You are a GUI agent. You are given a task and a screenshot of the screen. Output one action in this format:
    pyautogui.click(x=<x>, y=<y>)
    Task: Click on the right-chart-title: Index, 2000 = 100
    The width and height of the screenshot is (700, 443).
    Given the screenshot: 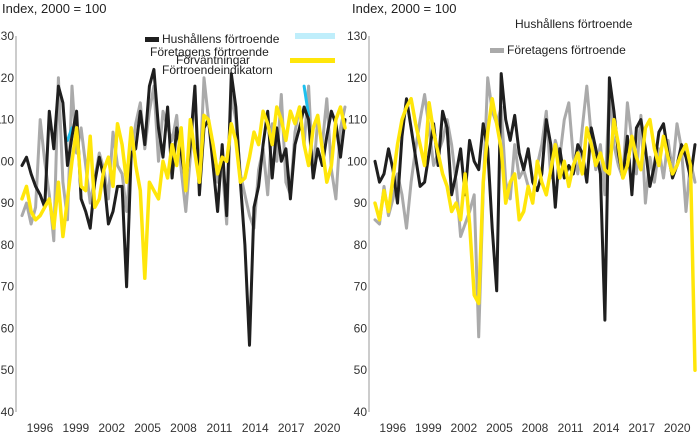 What is the action you would take?
    pyautogui.click(x=404, y=8)
    